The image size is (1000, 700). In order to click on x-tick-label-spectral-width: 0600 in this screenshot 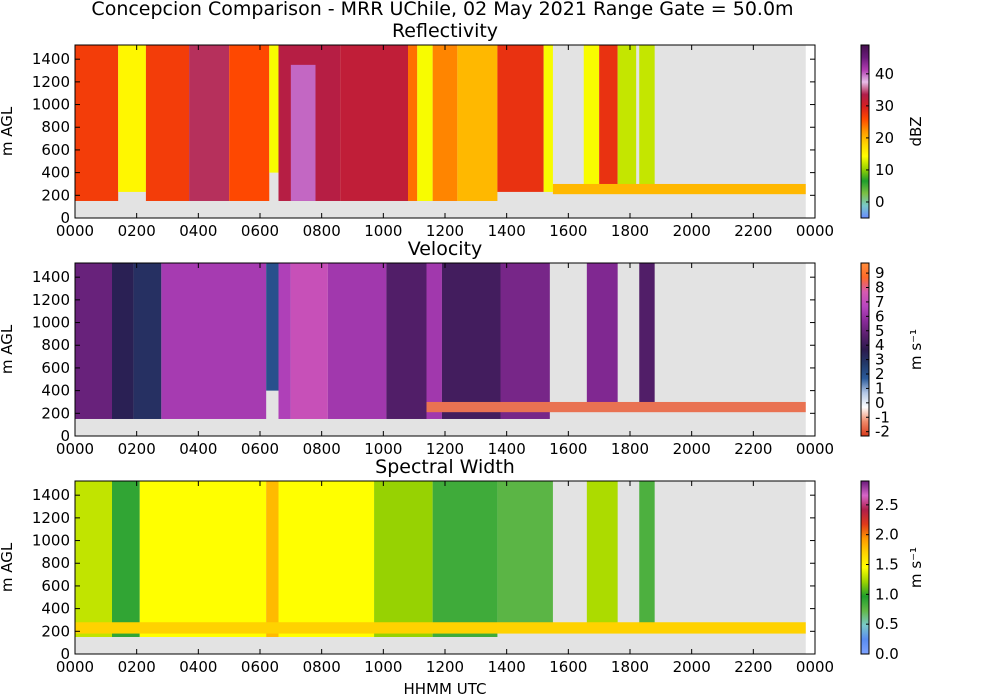, I will do `click(260, 667)`.